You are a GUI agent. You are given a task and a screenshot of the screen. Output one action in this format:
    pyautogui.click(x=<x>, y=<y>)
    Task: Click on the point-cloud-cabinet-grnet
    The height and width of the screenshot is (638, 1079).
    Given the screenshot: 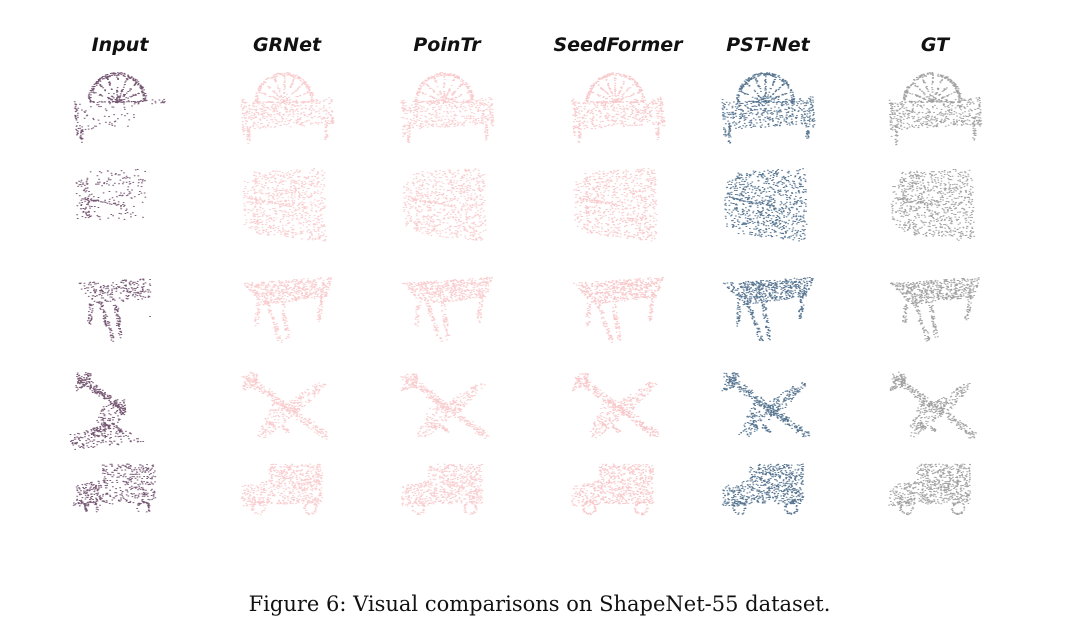 What is the action you would take?
    pyautogui.click(x=287, y=206)
    